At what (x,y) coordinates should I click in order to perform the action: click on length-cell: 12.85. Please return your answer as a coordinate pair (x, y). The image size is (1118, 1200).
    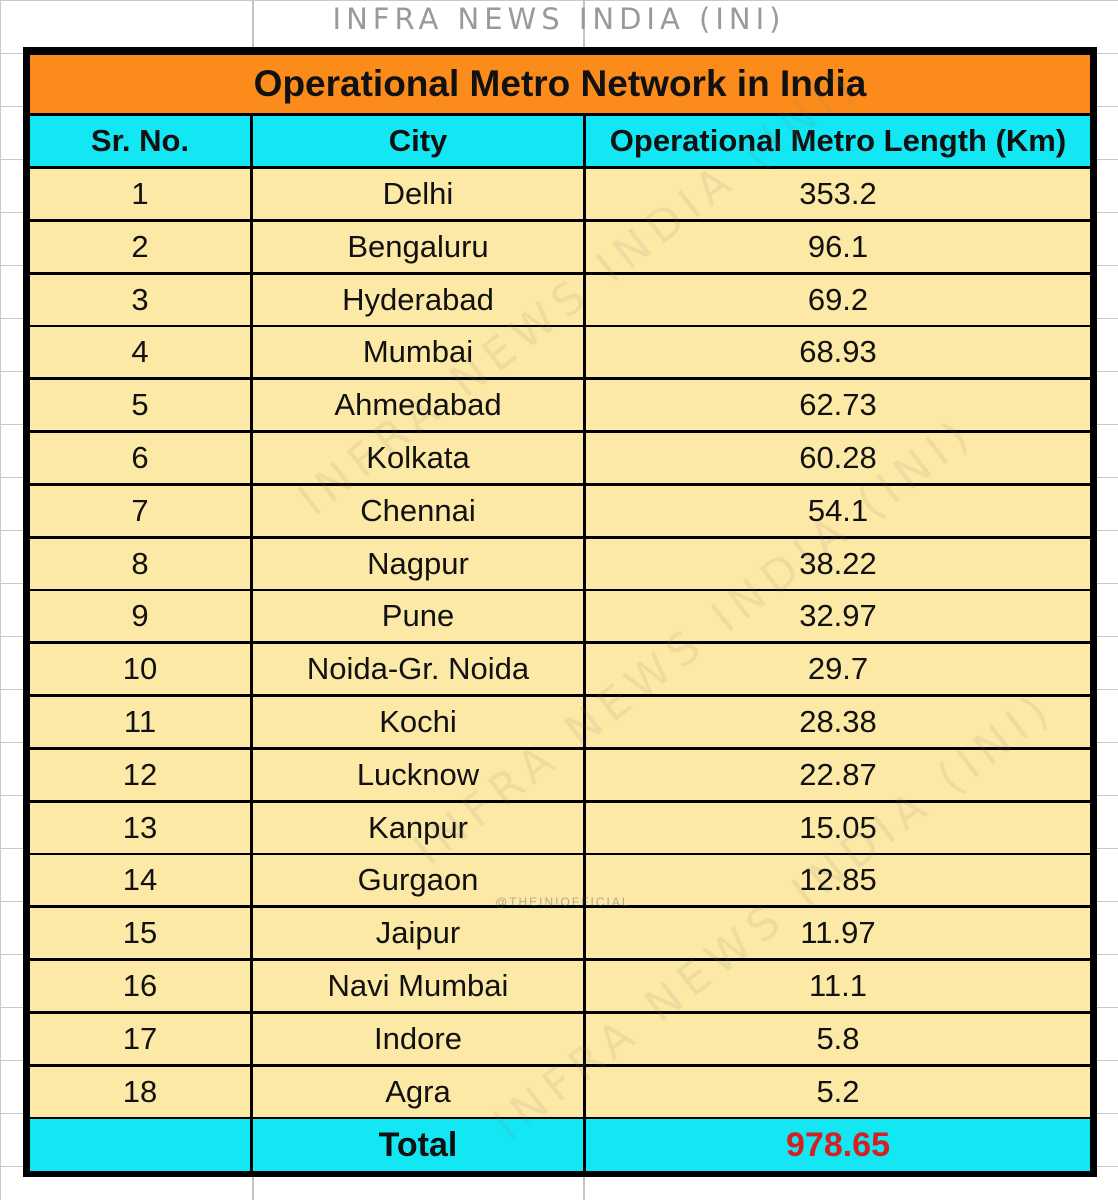
    Looking at the image, I should click on (838, 880).